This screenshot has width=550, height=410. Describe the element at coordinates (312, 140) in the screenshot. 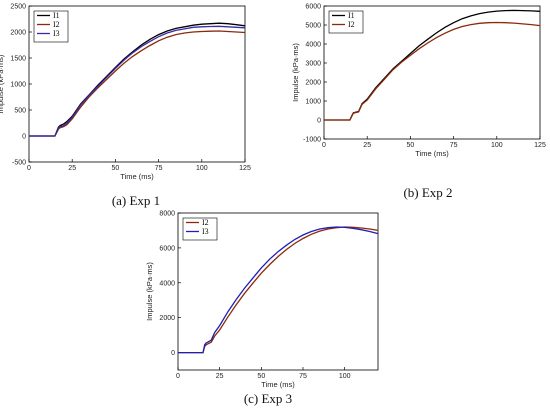

I see `y-tick-label: -1000` at that location.